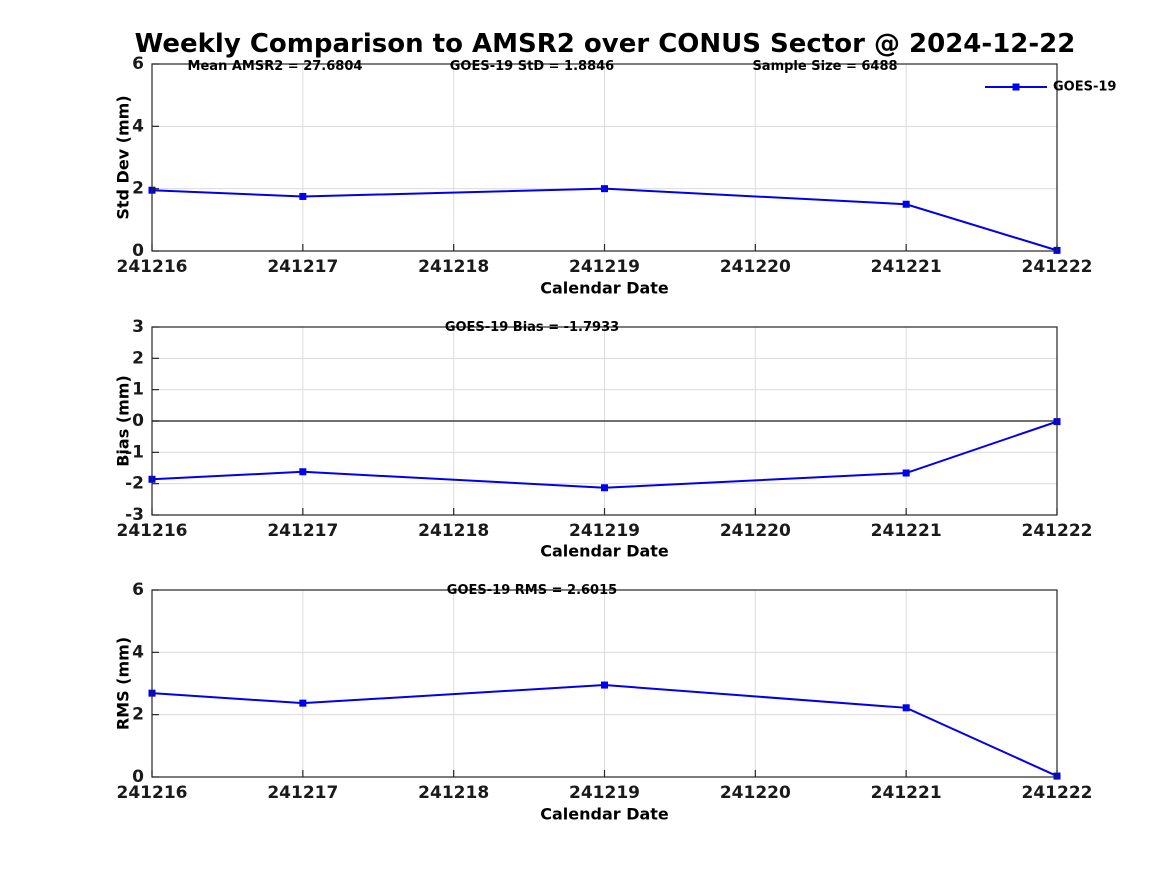 The width and height of the screenshot is (1167, 875). What do you see at coordinates (1050, 87) in the screenshot?
I see `legend: GOES-19` at bounding box center [1050, 87].